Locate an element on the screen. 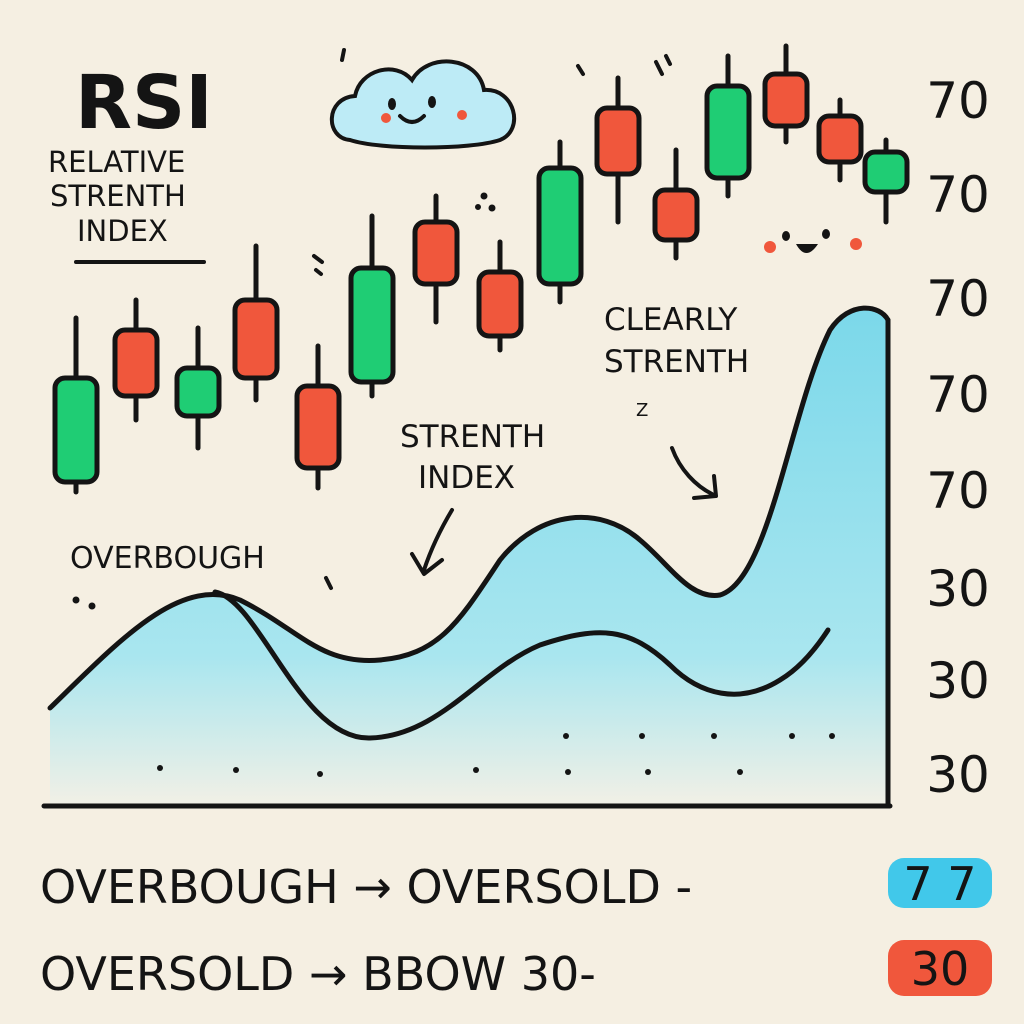 The height and width of the screenshot is (1024, 1024). legend-row-1-badge is located at coordinates (940, 883).